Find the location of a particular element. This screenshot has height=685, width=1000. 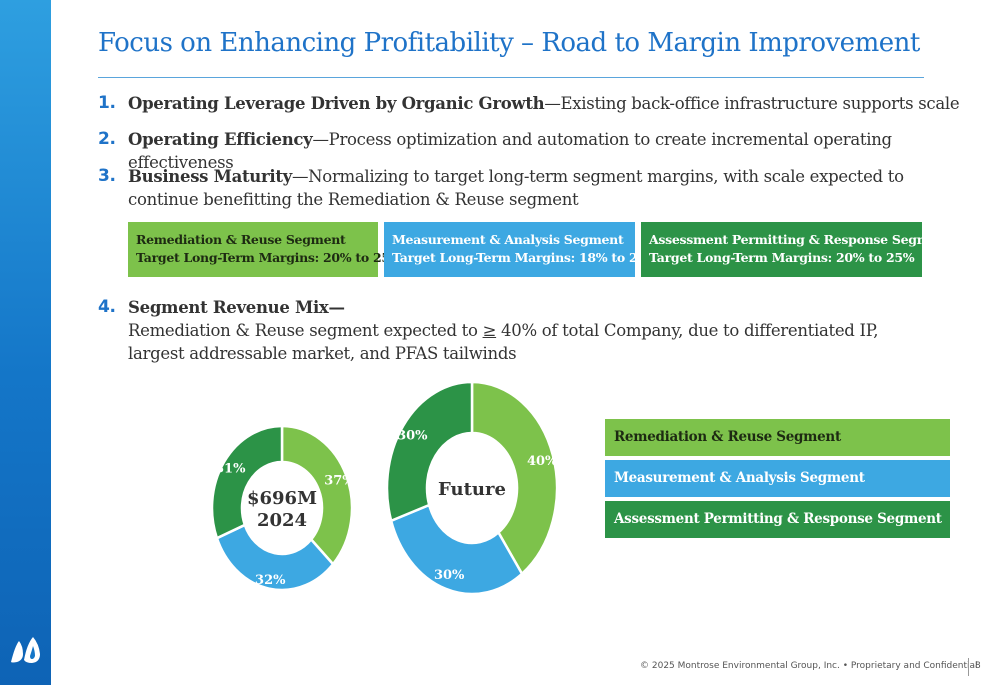

donut-1-label-3: 31% is located at coordinates (230, 468).